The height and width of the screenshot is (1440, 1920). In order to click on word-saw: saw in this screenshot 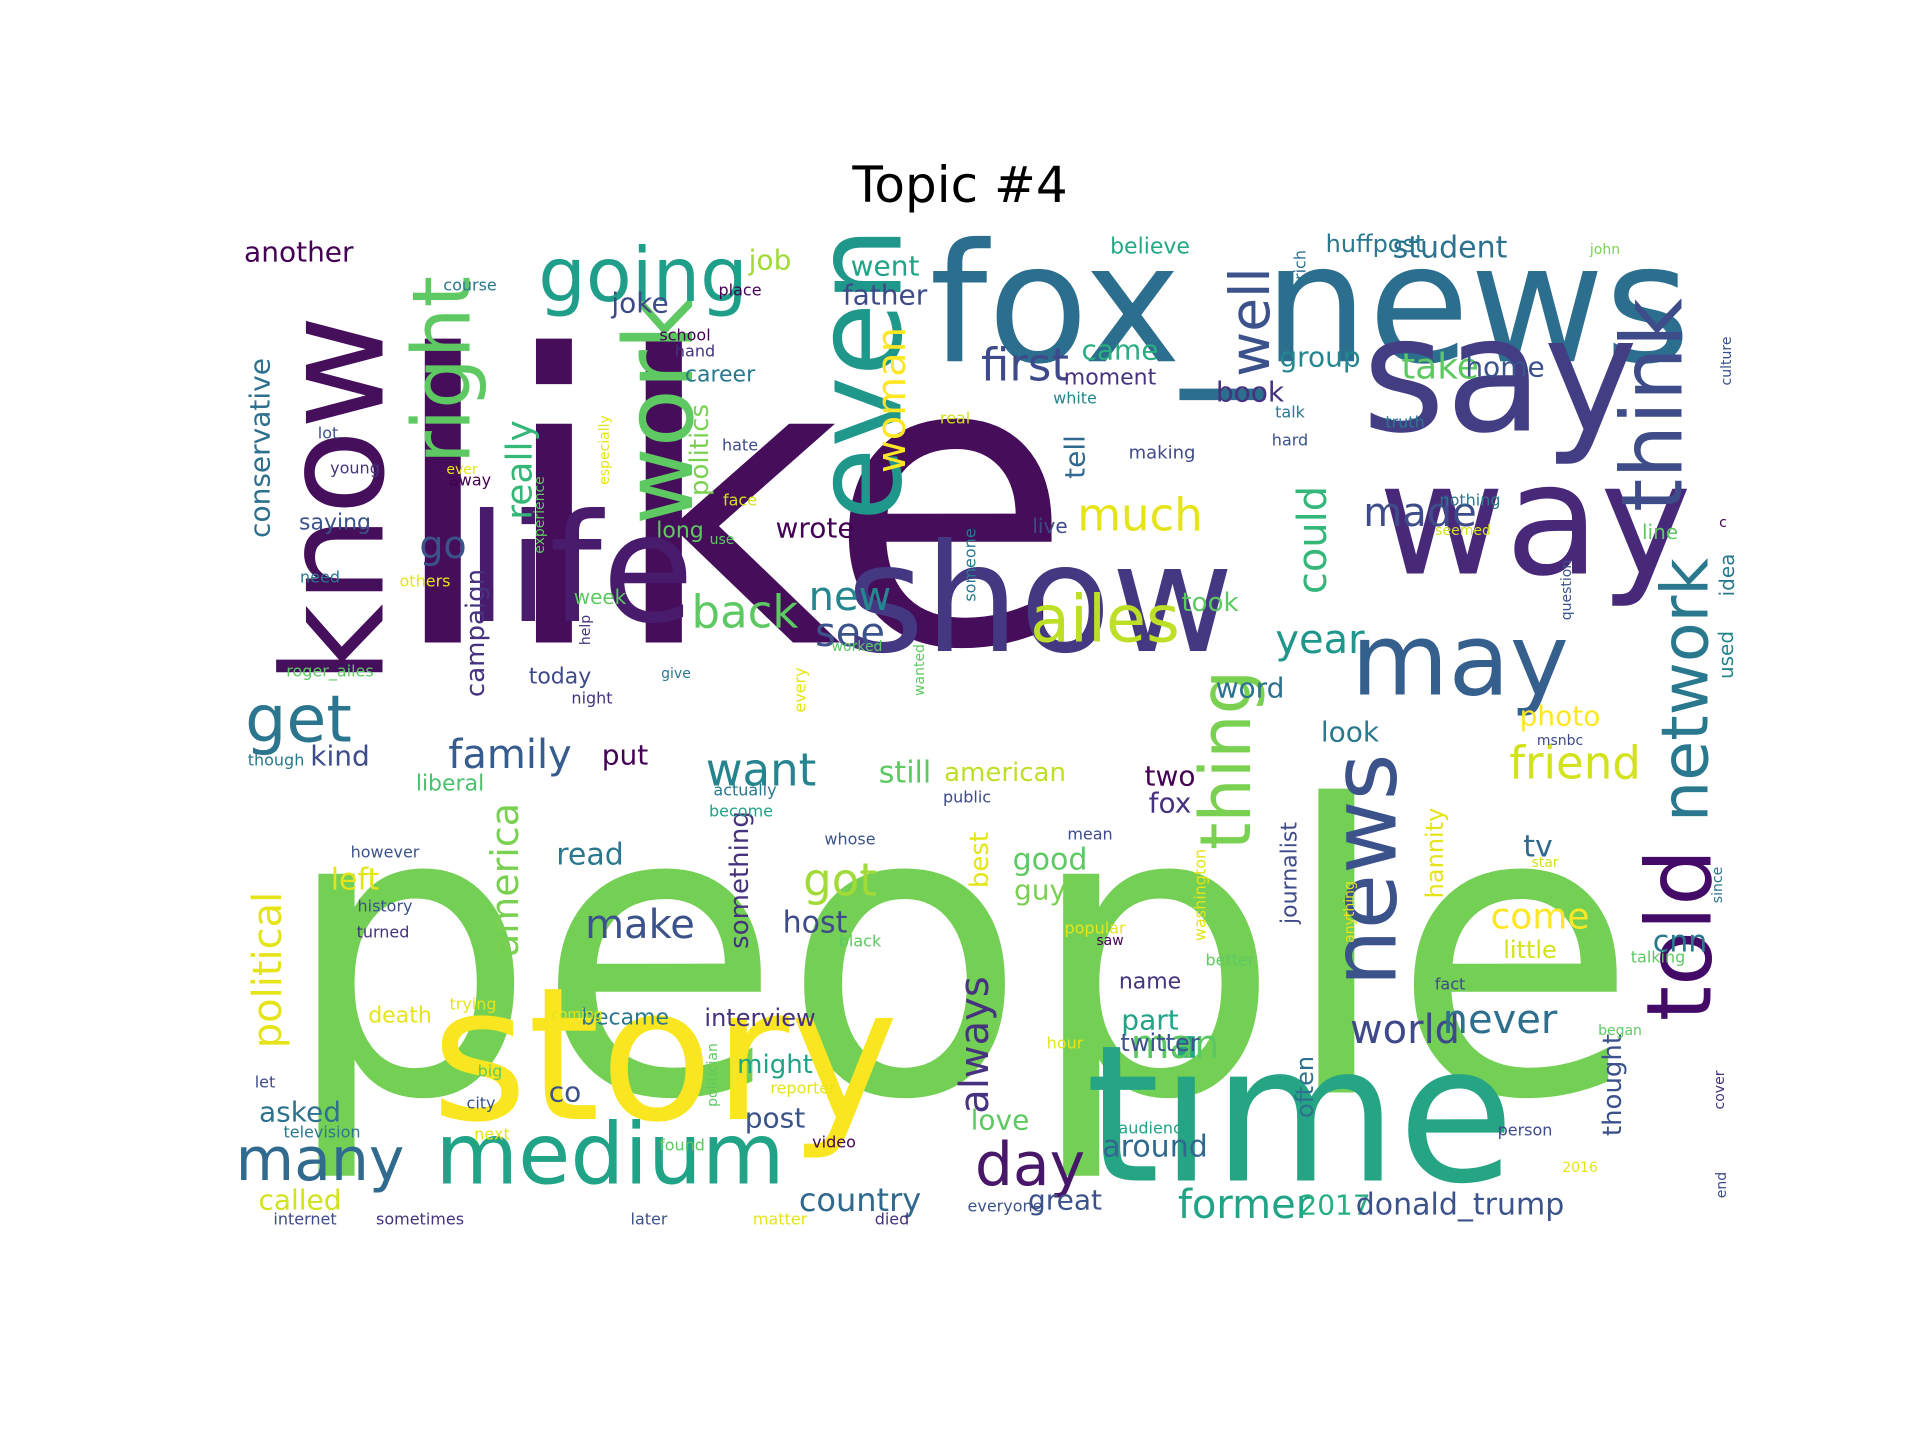, I will do `click(1109, 941)`.